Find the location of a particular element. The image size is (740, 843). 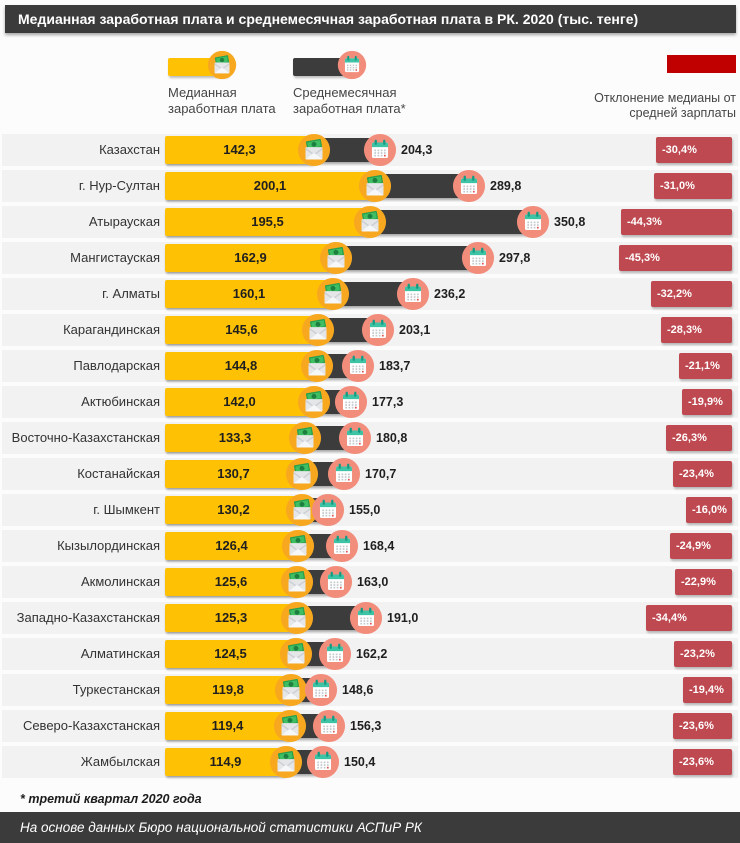

deviation-badge: -45,3% is located at coordinates (675, 258).